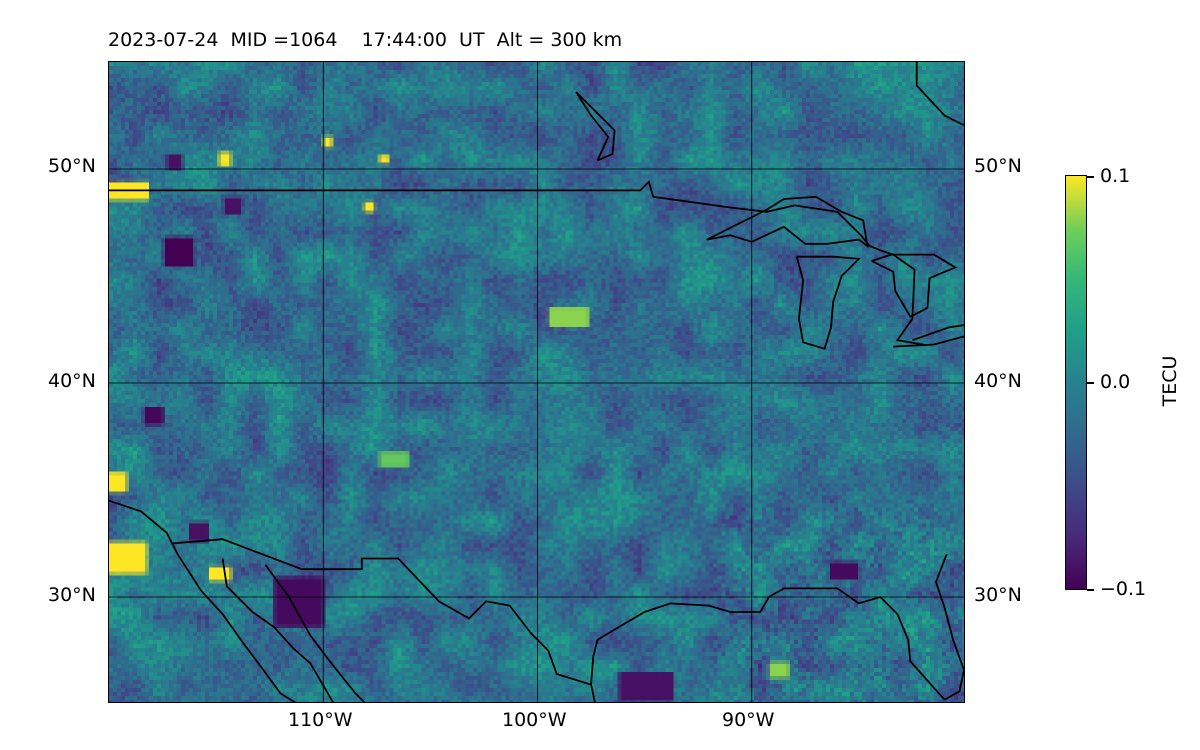 This screenshot has height=750, width=1200. What do you see at coordinates (1170, 381) in the screenshot?
I see `colorbar-unit-label: TECU` at bounding box center [1170, 381].